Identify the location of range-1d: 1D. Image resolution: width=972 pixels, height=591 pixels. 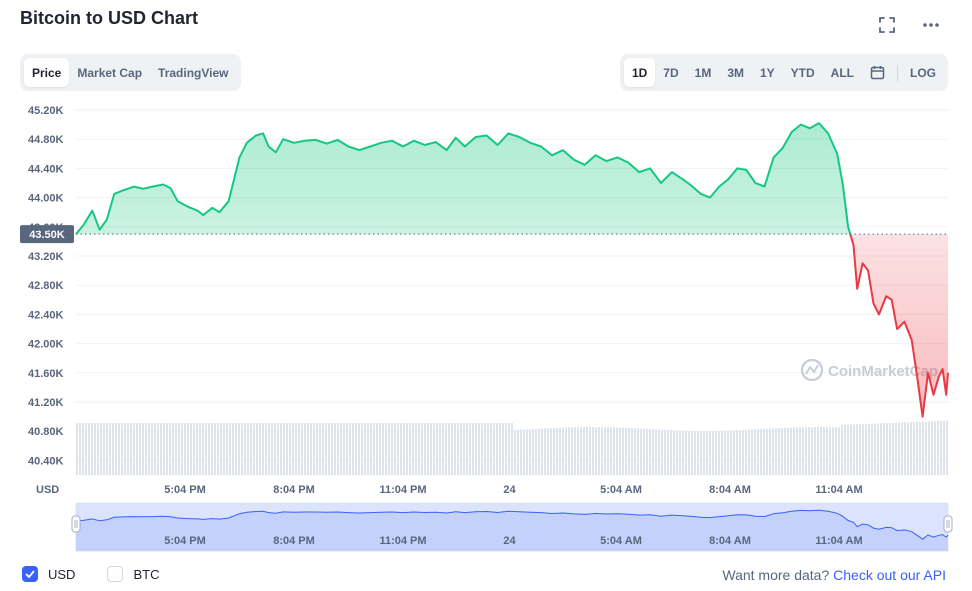
(639, 72).